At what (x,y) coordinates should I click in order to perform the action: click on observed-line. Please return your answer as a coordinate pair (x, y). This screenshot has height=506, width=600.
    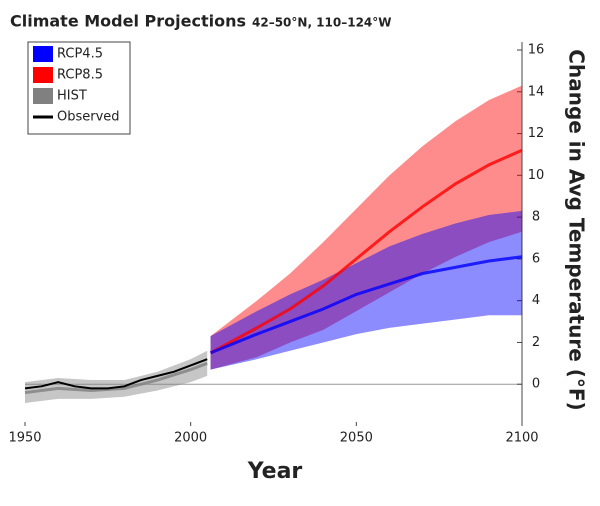
    Looking at the image, I should click on (116, 374).